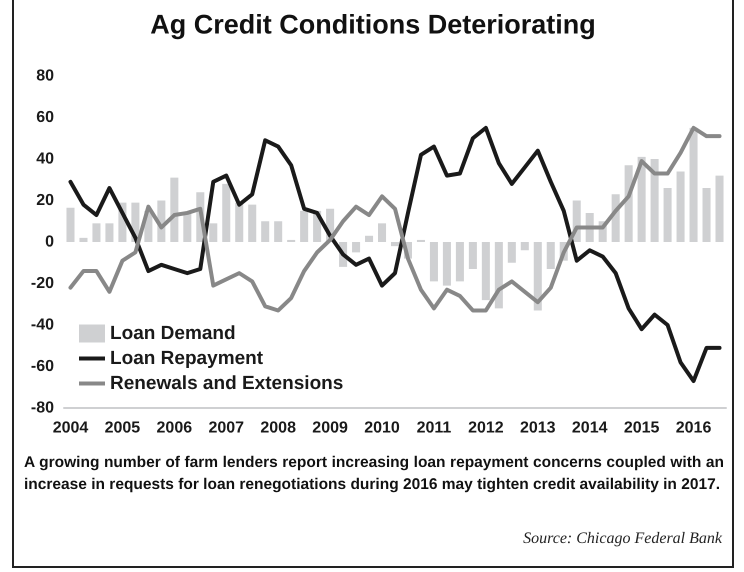  Describe the element at coordinates (226, 428) in the screenshot. I see `x-tick-label: 2007` at that location.